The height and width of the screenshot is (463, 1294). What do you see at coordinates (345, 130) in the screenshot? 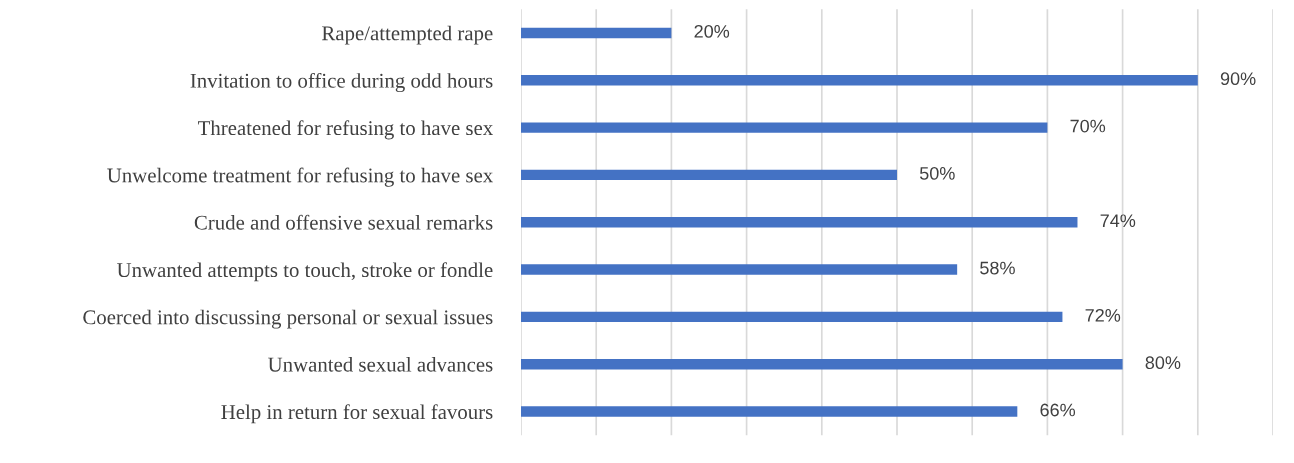
I see `y-tick-label: Threatened for refusing to have sex` at bounding box center [345, 130].